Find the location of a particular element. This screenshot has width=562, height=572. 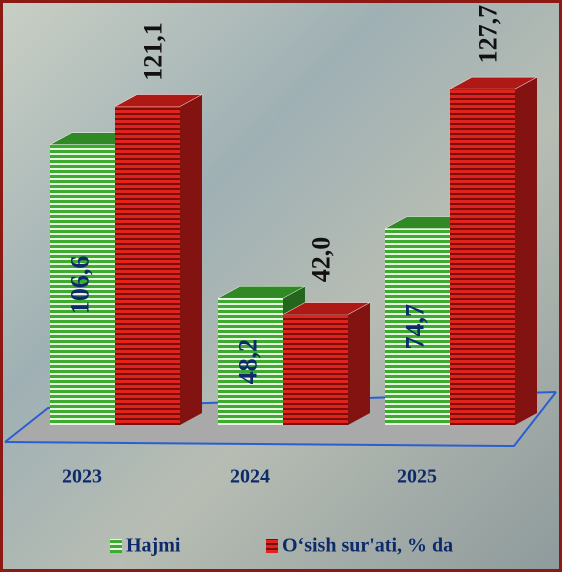

legend-label: O‘sish sur'ati, % da is located at coordinates (367, 546).